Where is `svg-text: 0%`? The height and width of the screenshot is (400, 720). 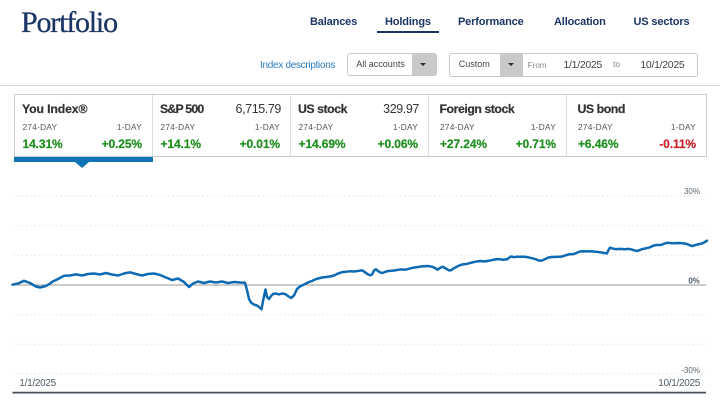 svg-text: 0% is located at coordinates (693, 281).